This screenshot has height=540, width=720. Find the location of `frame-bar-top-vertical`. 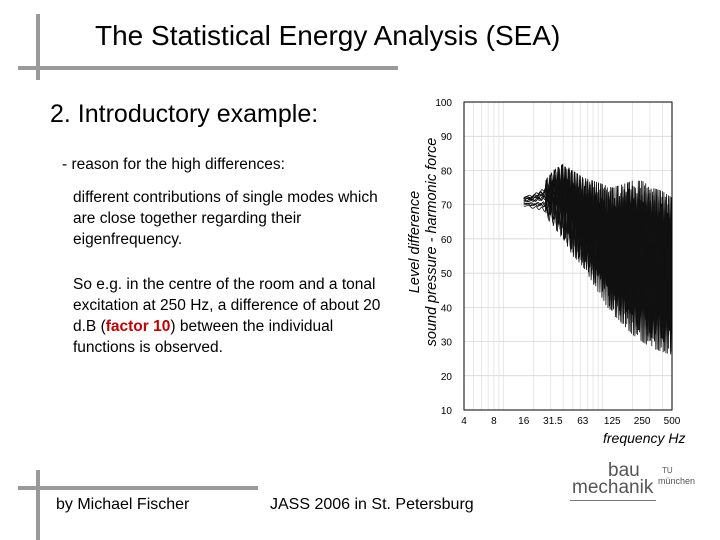

frame-bar-top-vertical is located at coordinates (38, 47).